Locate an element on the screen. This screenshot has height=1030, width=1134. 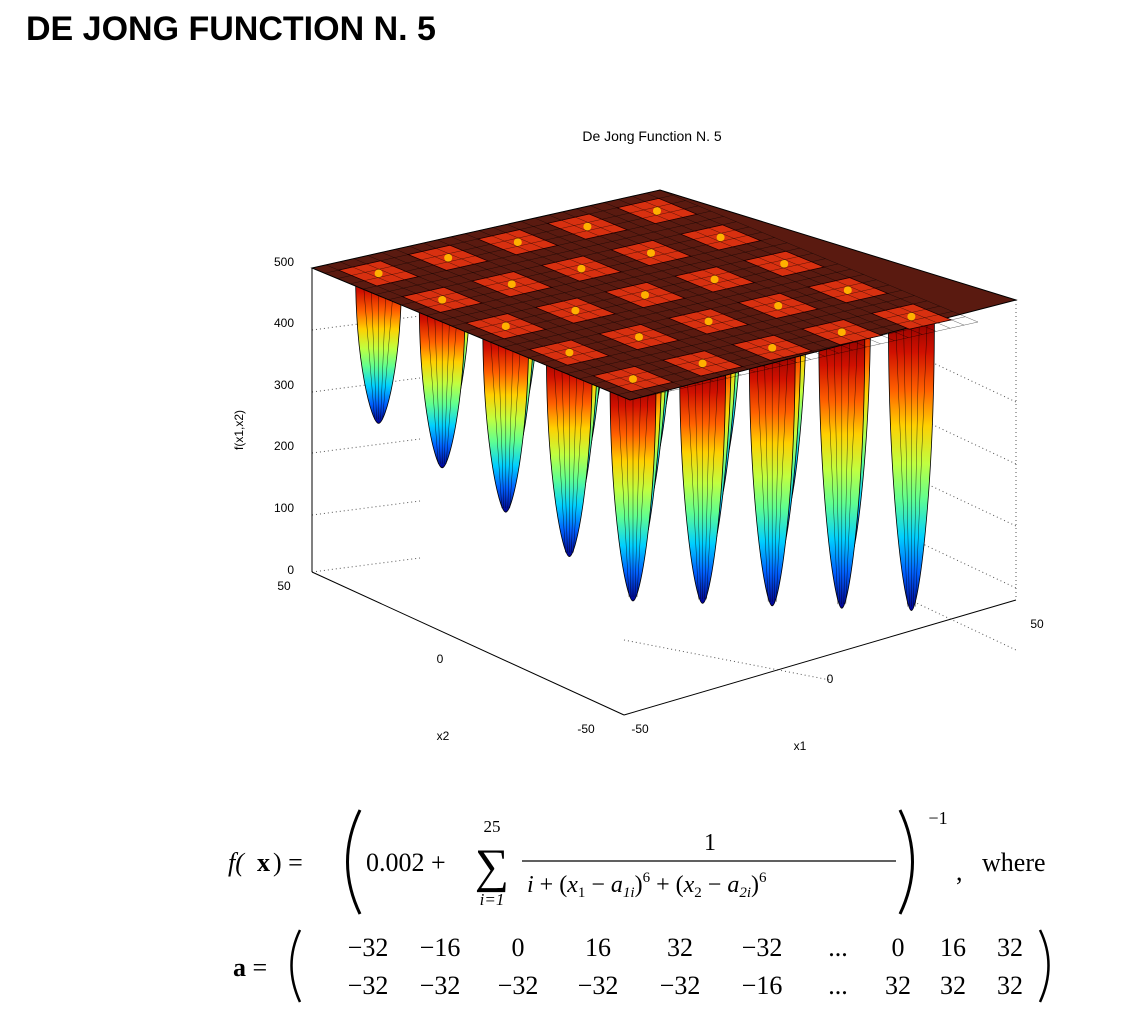
z-tick-label: 200 is located at coordinates (284, 446).